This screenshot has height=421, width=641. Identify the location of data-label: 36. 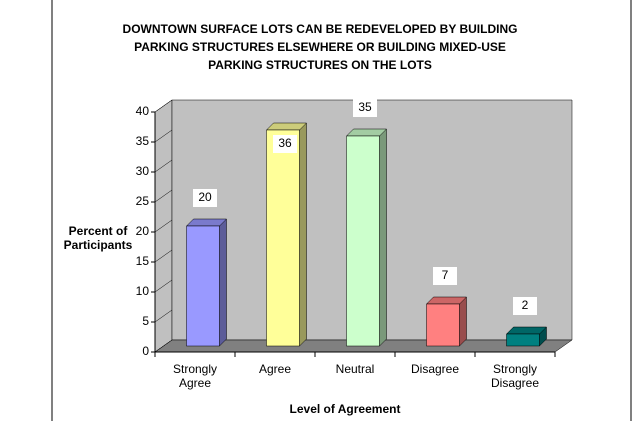
(285, 143).